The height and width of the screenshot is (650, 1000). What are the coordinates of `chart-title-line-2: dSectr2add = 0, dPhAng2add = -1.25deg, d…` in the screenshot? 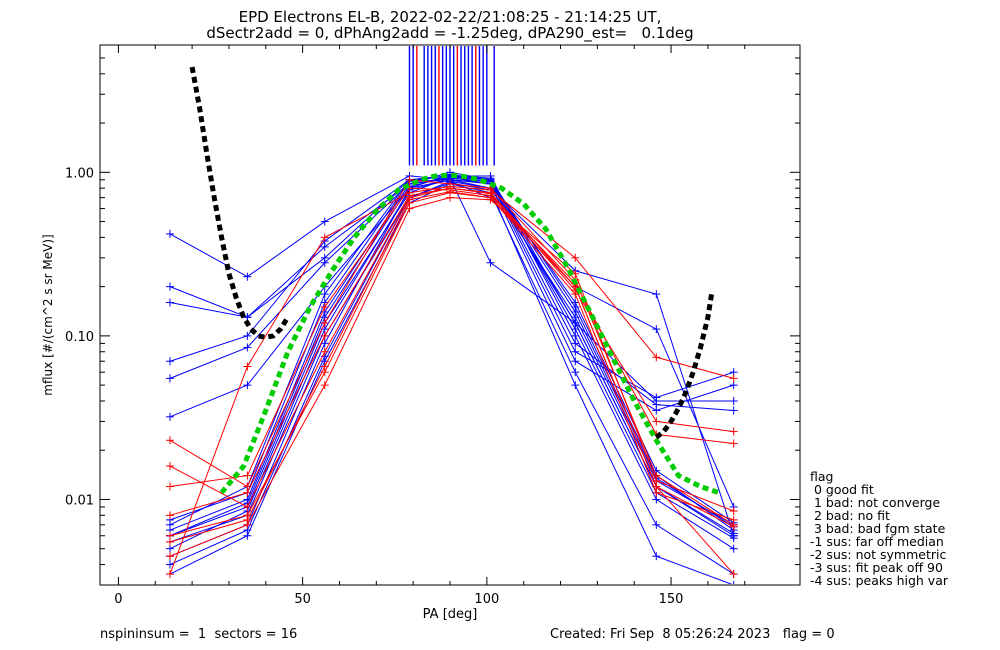 It's located at (450, 33).